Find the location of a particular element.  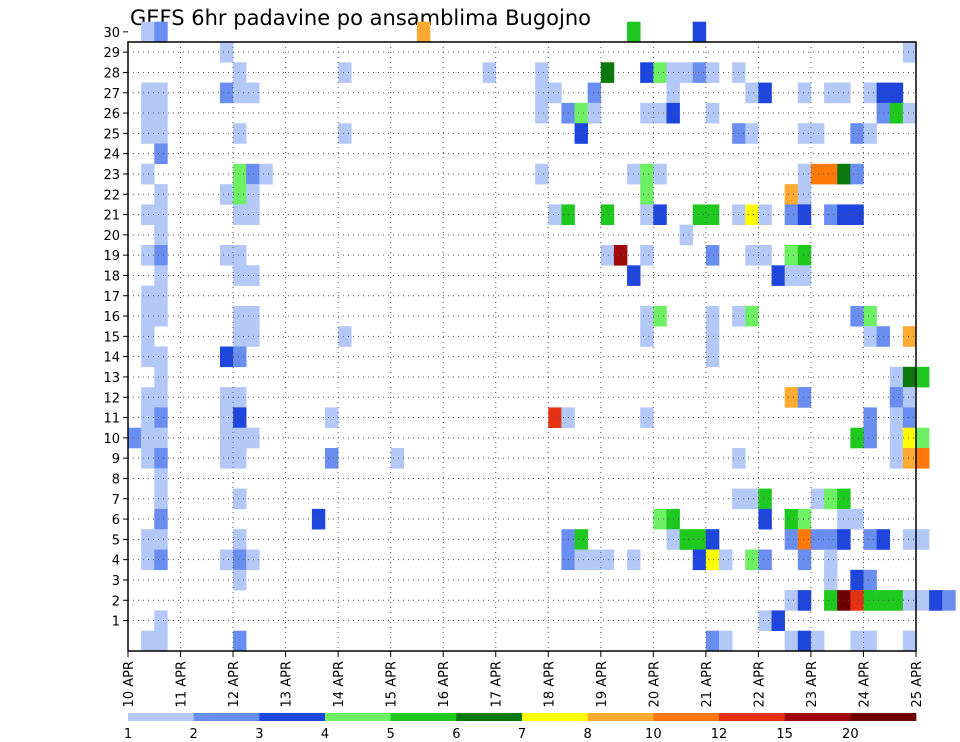

y-tick-label: 19 is located at coordinates (111, 256).